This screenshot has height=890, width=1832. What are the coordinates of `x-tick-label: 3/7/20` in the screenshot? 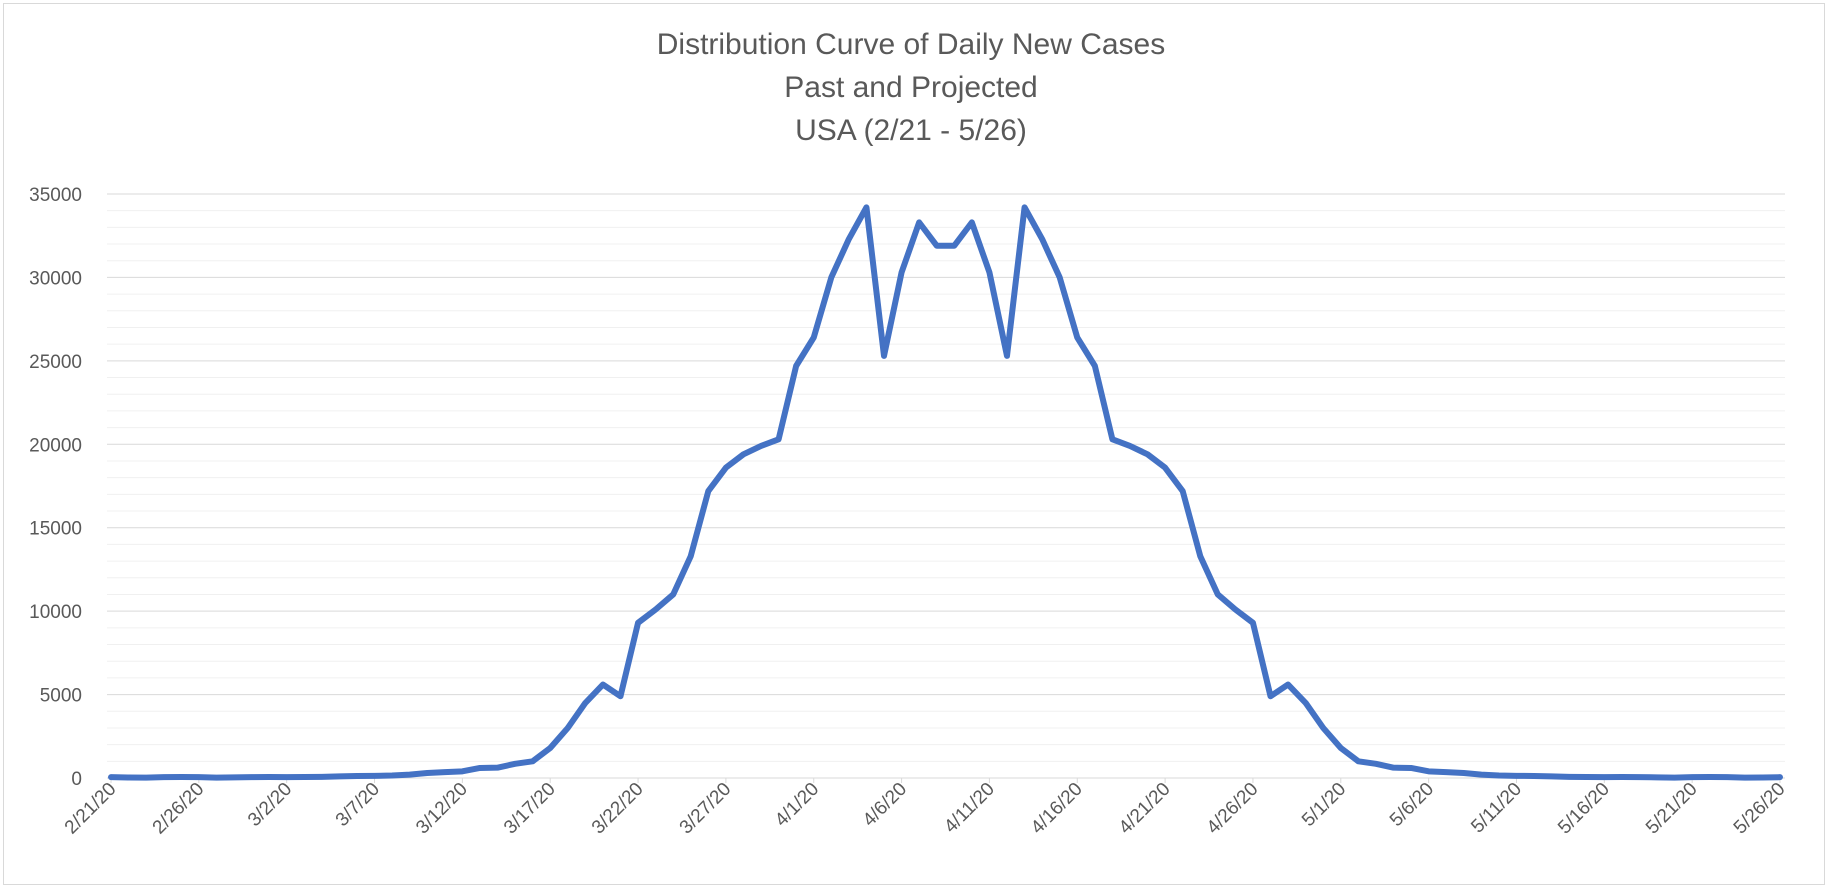 It's located at (358, 805).